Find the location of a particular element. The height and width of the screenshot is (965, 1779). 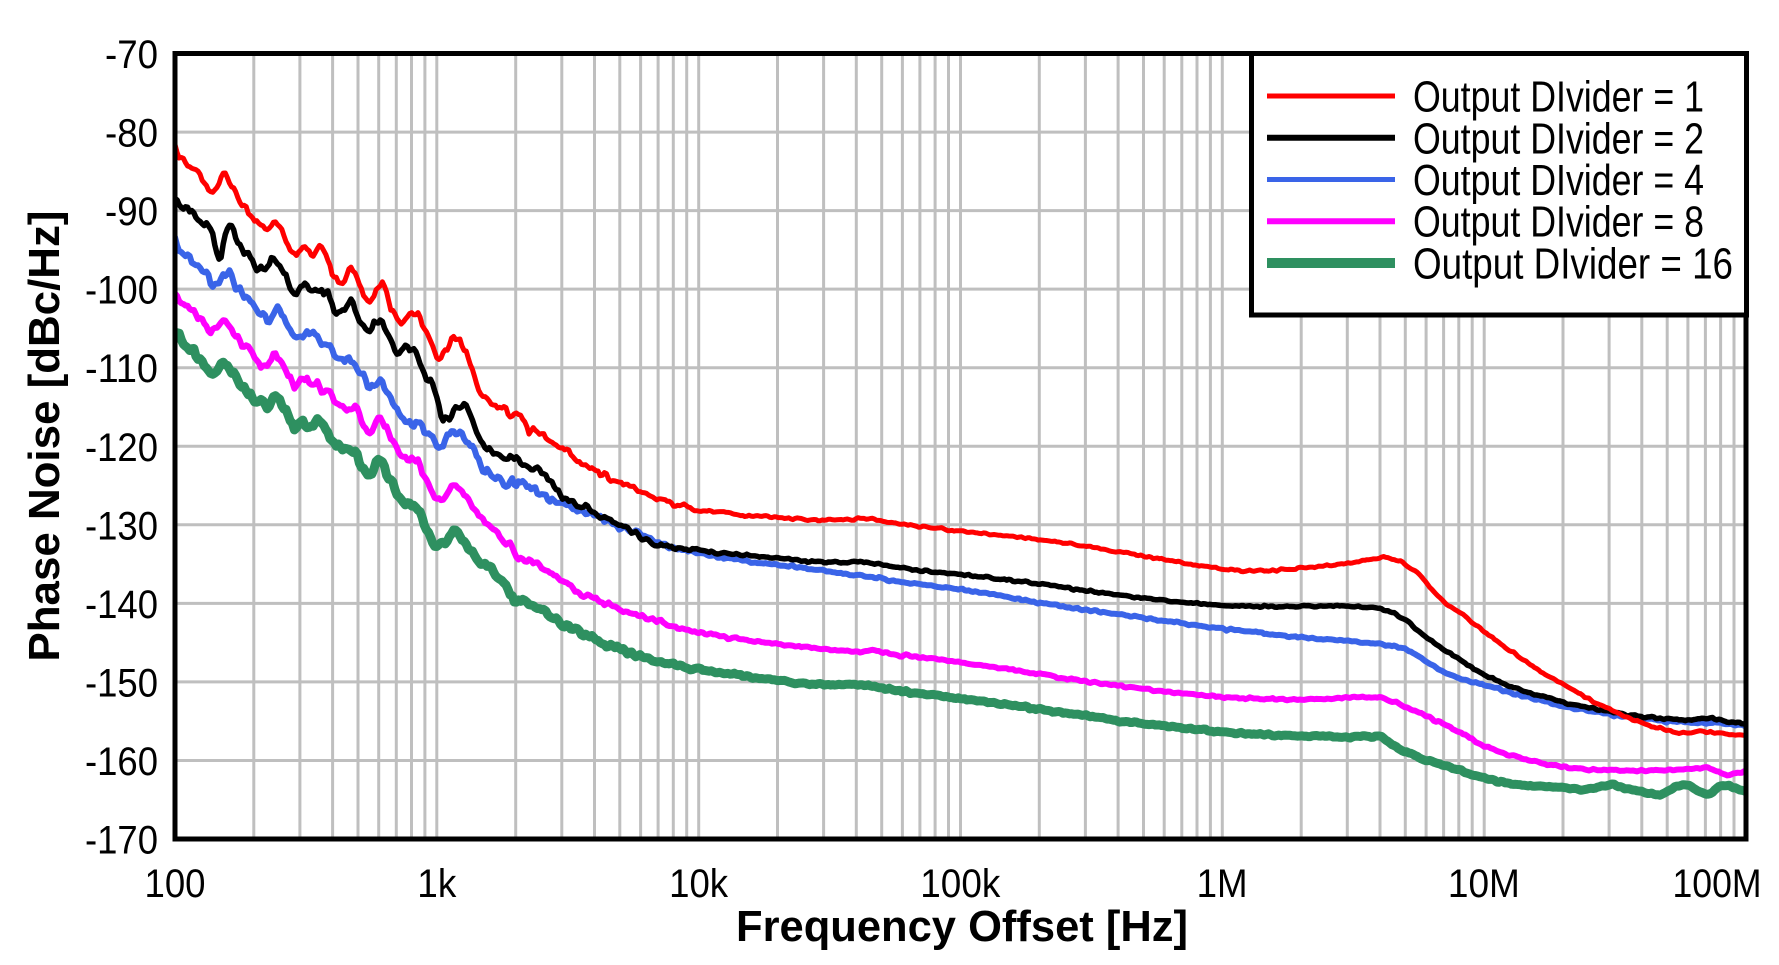

svg-text: 100 is located at coordinates (175, 884).